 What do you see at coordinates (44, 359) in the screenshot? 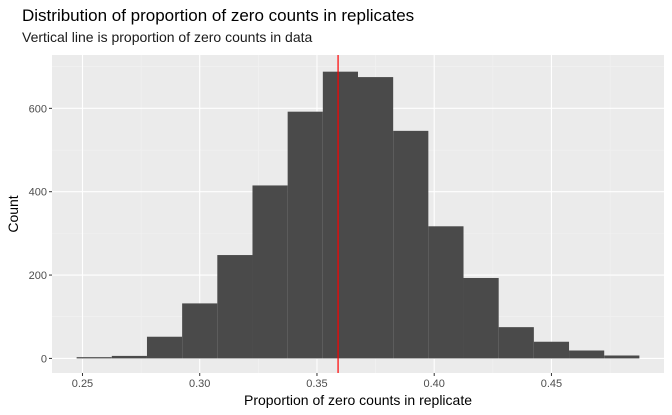
I see `y-tick-label: 0` at bounding box center [44, 359].